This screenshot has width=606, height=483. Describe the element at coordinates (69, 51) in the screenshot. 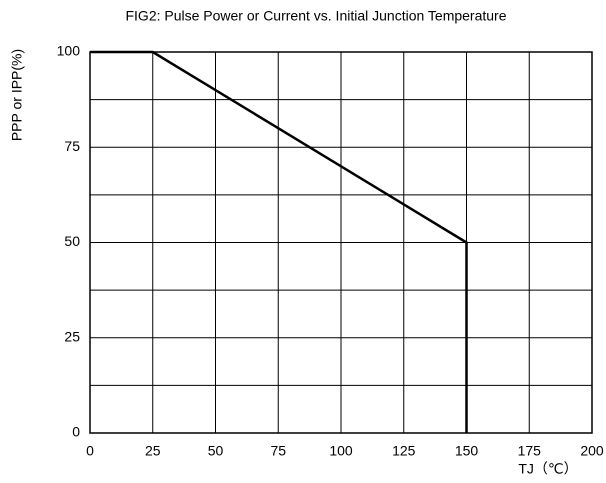

I see `y-tick-label: 100` at that location.